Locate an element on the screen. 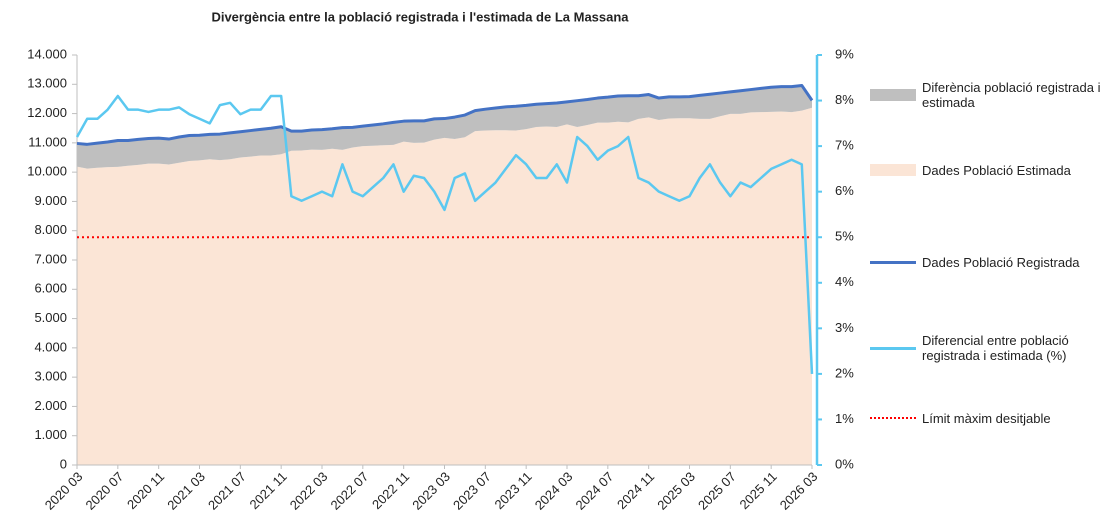 Image resolution: width=1109 pixels, height=528 pixels. y-tick-label: 11.000 is located at coordinates (47, 141).